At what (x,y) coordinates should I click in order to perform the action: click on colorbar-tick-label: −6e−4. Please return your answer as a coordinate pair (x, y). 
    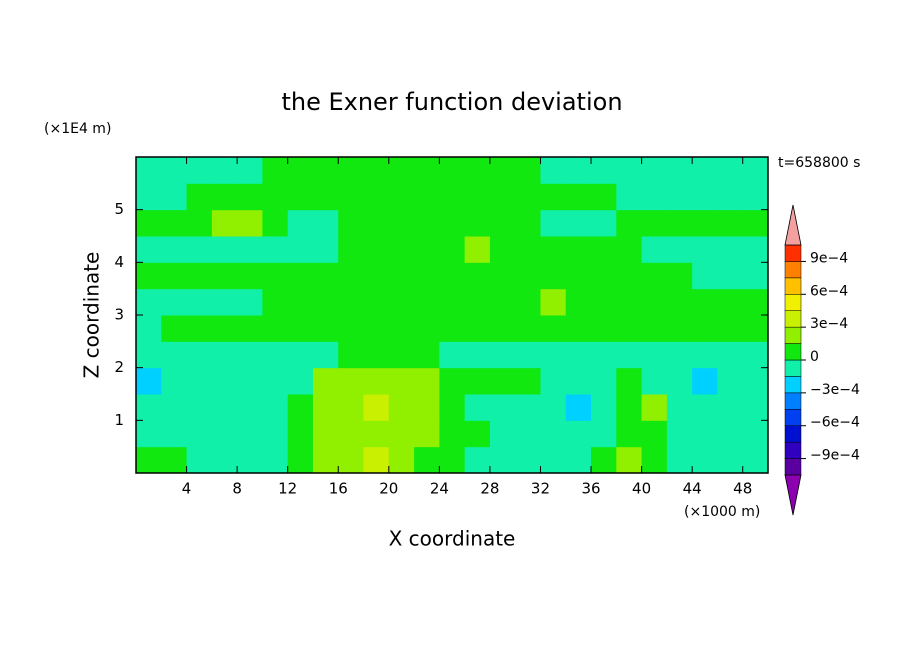
    Looking at the image, I should click on (835, 423).